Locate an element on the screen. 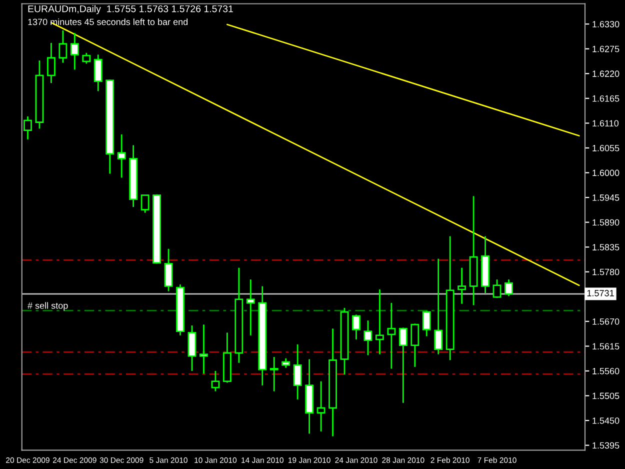  chart-title: EURAUDm,Daily 1.5755 1.5763 1.5726 1.5731 is located at coordinates (130, 9).